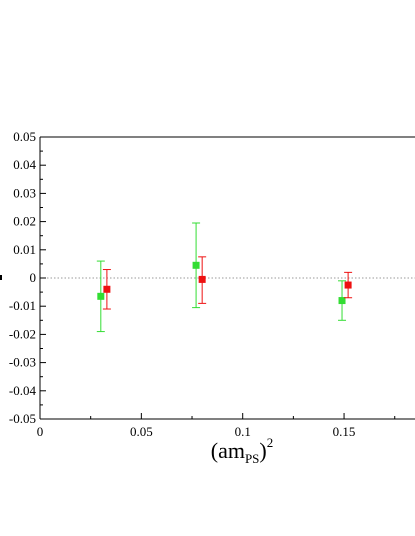  What do you see at coordinates (141, 431) in the screenshot?
I see `x-tick-label: 0.05` at bounding box center [141, 431].